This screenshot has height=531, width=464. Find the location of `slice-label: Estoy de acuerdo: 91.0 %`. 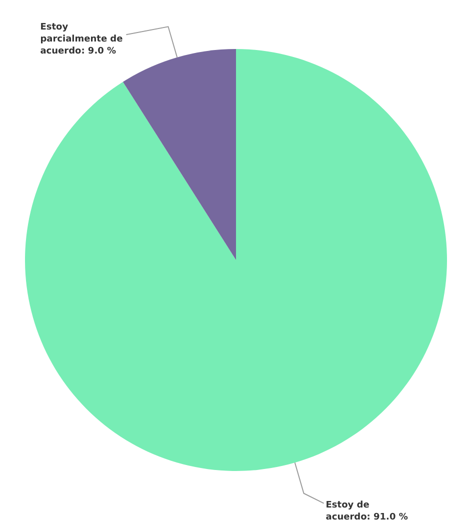

slice-label: Estoy de acuerdo: 91.0 % is located at coordinates (367, 511).